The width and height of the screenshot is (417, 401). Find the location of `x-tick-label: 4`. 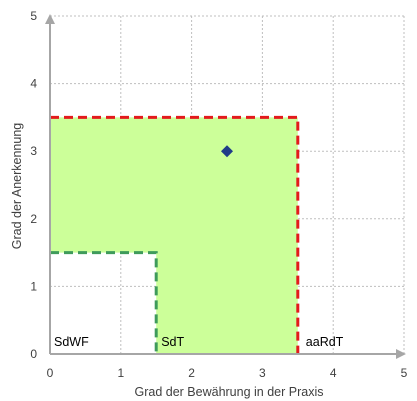

x-tick-label: 4 is located at coordinates (333, 373).